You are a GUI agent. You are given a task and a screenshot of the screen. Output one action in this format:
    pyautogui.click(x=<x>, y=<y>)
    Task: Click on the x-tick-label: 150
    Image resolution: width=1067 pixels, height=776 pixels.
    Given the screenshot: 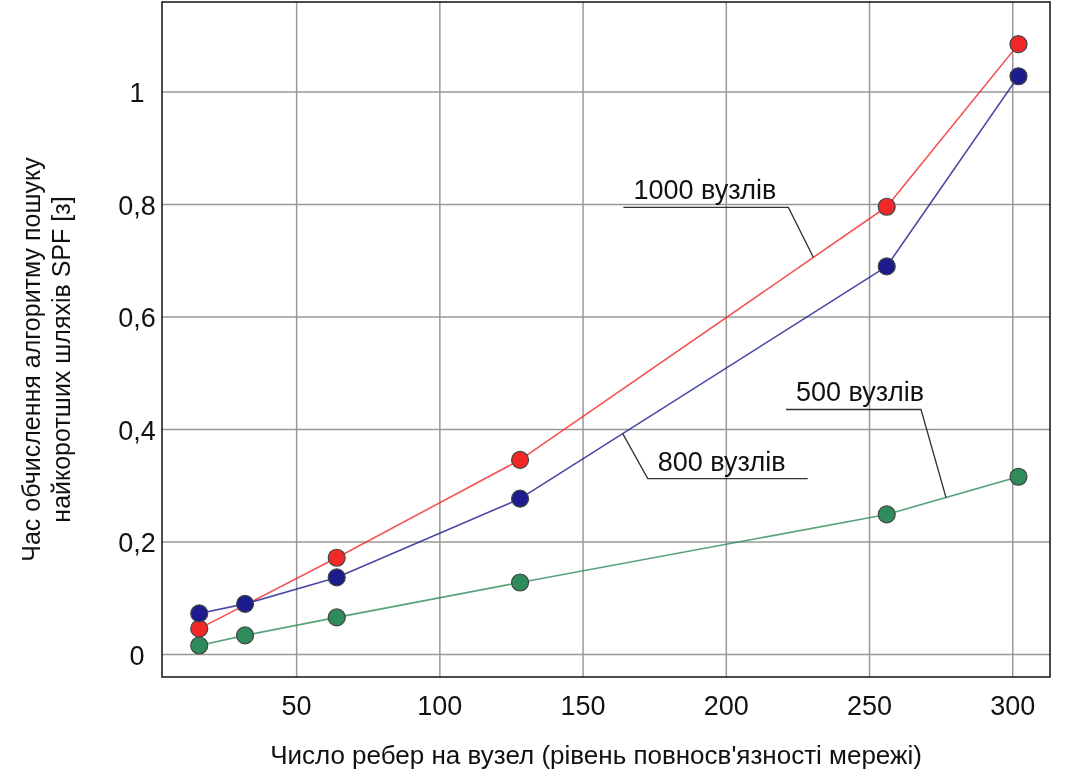 What is the action you would take?
    pyautogui.click(x=583, y=706)
    